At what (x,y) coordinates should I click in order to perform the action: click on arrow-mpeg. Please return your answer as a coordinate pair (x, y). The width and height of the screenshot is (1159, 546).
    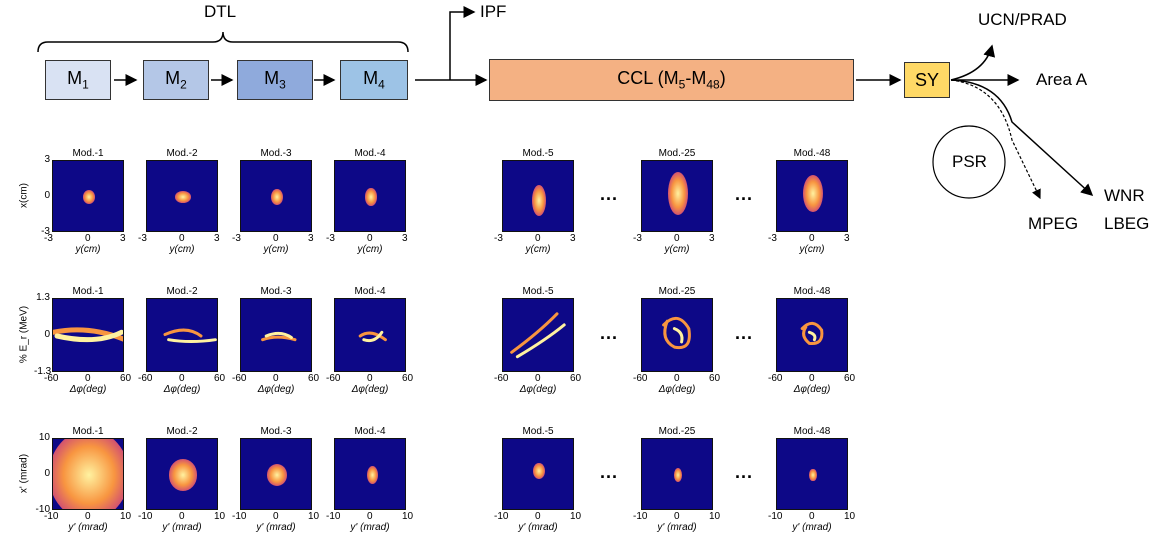
    Looking at the image, I should click on (995, 139).